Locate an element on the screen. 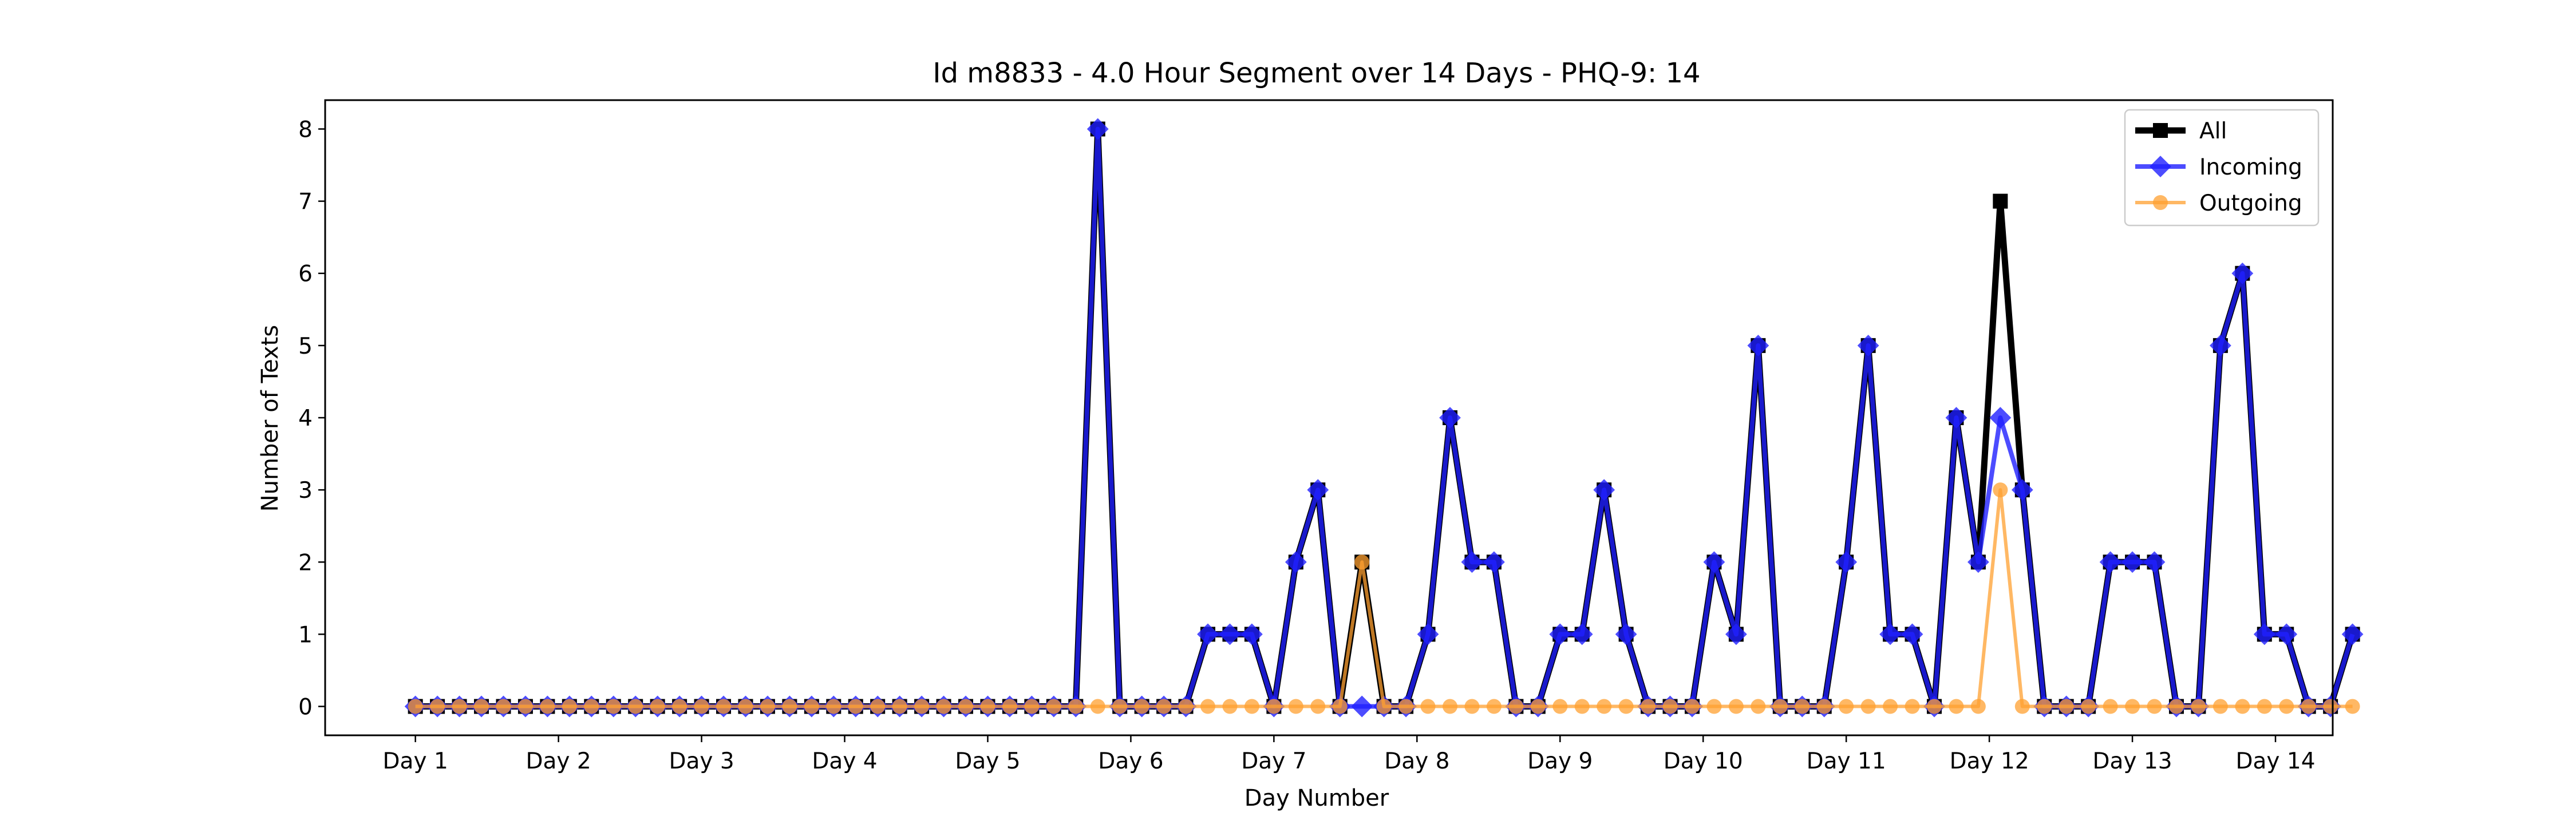 This screenshot has width=2576, height=824. x-tick-label: Day 14 is located at coordinates (2275, 761).